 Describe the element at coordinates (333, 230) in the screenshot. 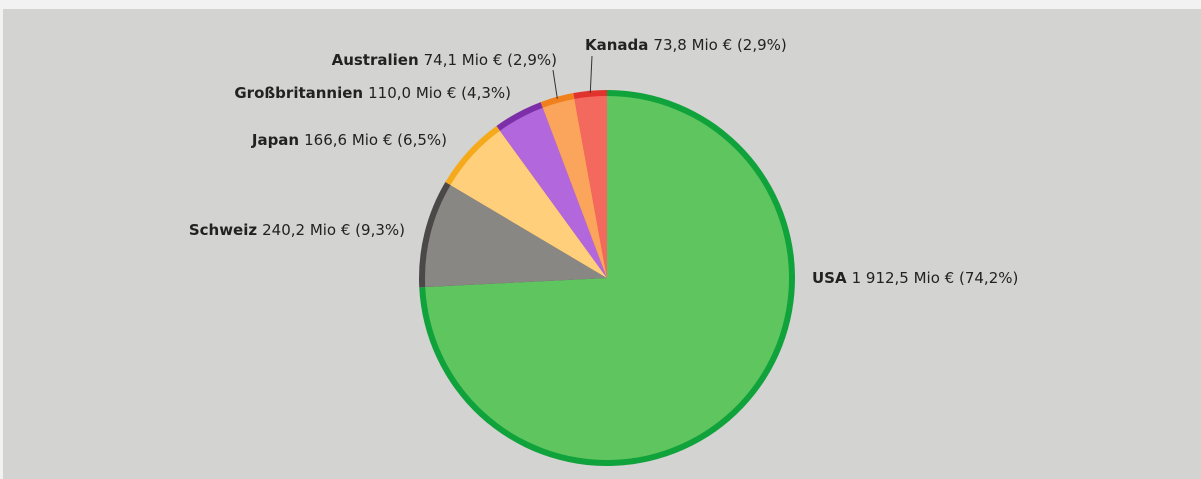

I see `value-label: 240,2 Mio € (9,3%)` at that location.